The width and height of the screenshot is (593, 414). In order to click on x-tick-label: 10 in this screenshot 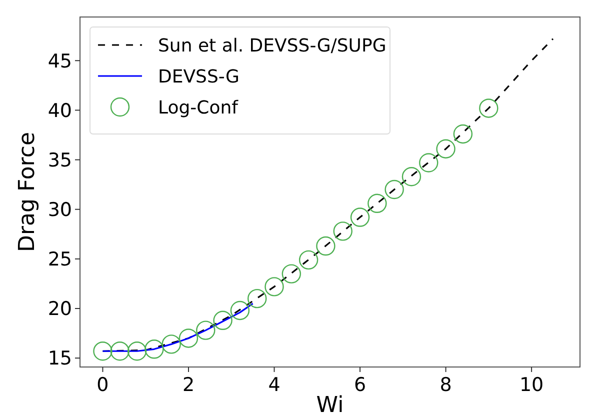, I will do `click(531, 385)`.